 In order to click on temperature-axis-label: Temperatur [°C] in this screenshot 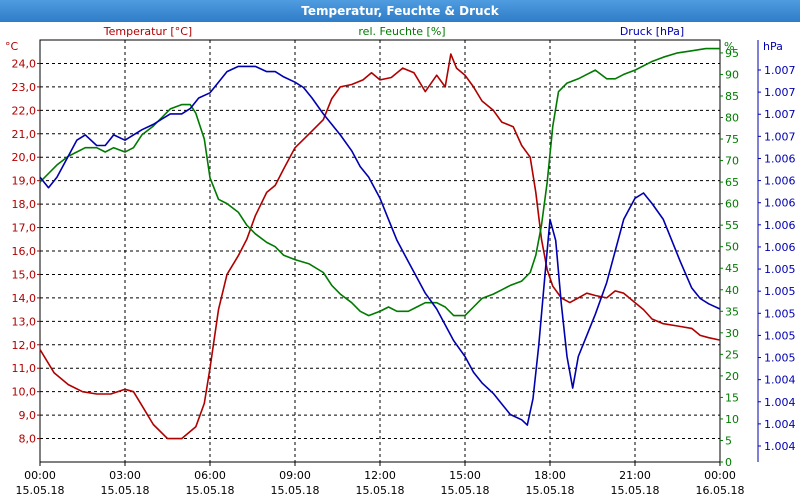, I will do `click(147, 31)`.